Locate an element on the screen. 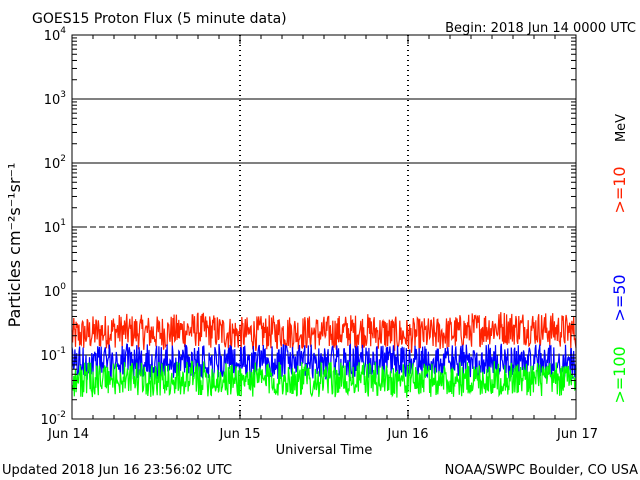 This screenshot has width=640, height=480. legend-entry: >=10 is located at coordinates (619, 189).